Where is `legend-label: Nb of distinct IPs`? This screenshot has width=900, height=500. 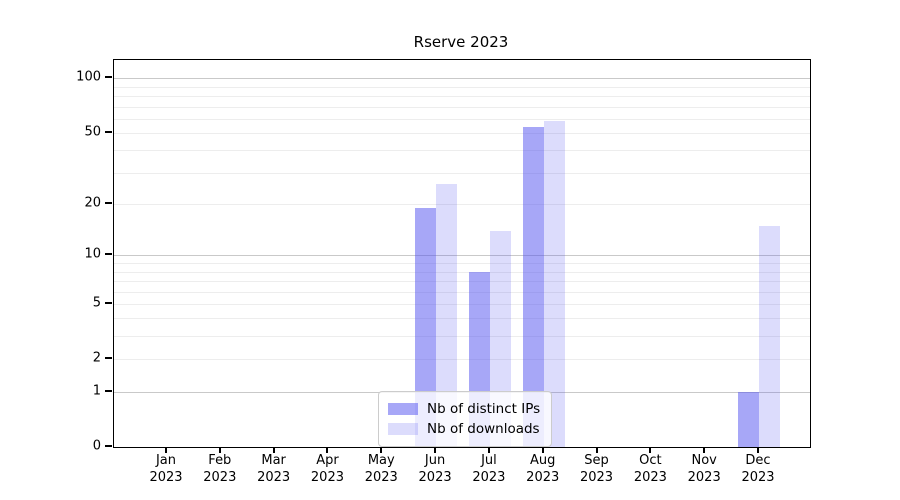 legend-label: Nb of distinct IPs is located at coordinates (484, 409).